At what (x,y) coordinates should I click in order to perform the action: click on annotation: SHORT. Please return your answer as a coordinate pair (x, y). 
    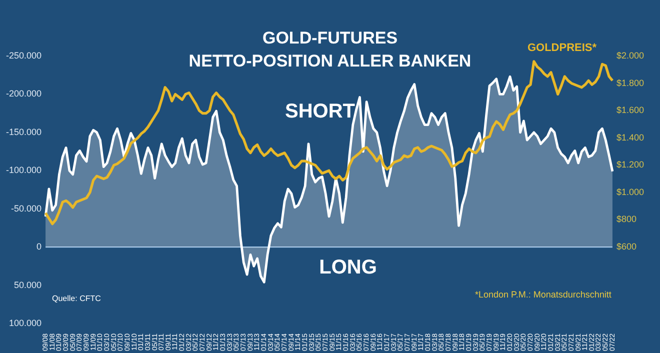
    Looking at the image, I should click on (320, 111).